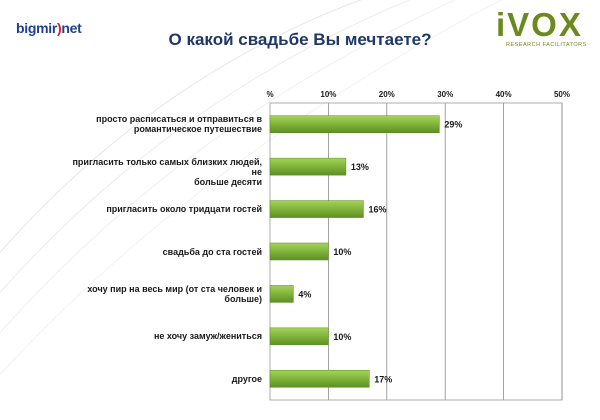 This screenshot has width=600, height=420. Describe the element at coordinates (304, 294) in the screenshot. I see `data-label: 4%` at that location.